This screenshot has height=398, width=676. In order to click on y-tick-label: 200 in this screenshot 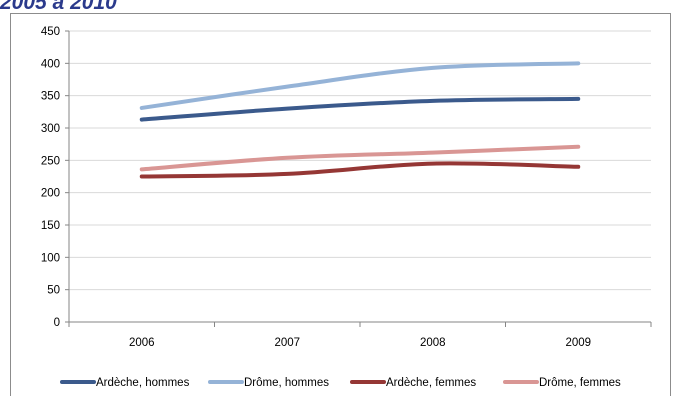, I will do `click(50, 194)`.